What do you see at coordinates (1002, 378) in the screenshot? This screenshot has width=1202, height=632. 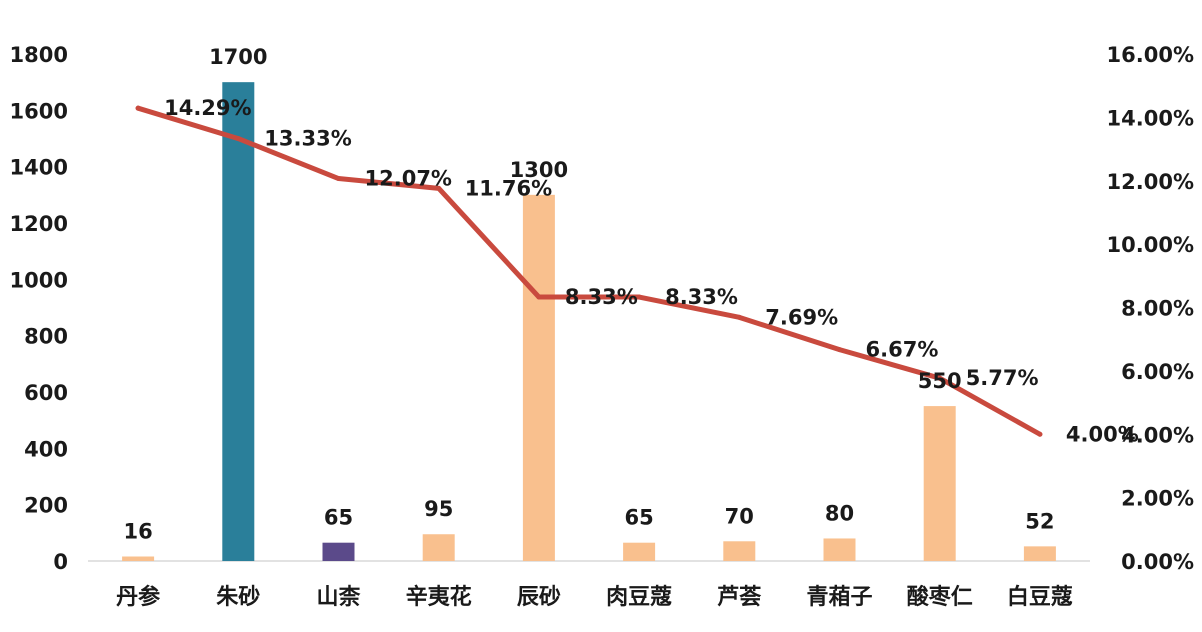 I see `line-value-label: 5.77%` at bounding box center [1002, 378].